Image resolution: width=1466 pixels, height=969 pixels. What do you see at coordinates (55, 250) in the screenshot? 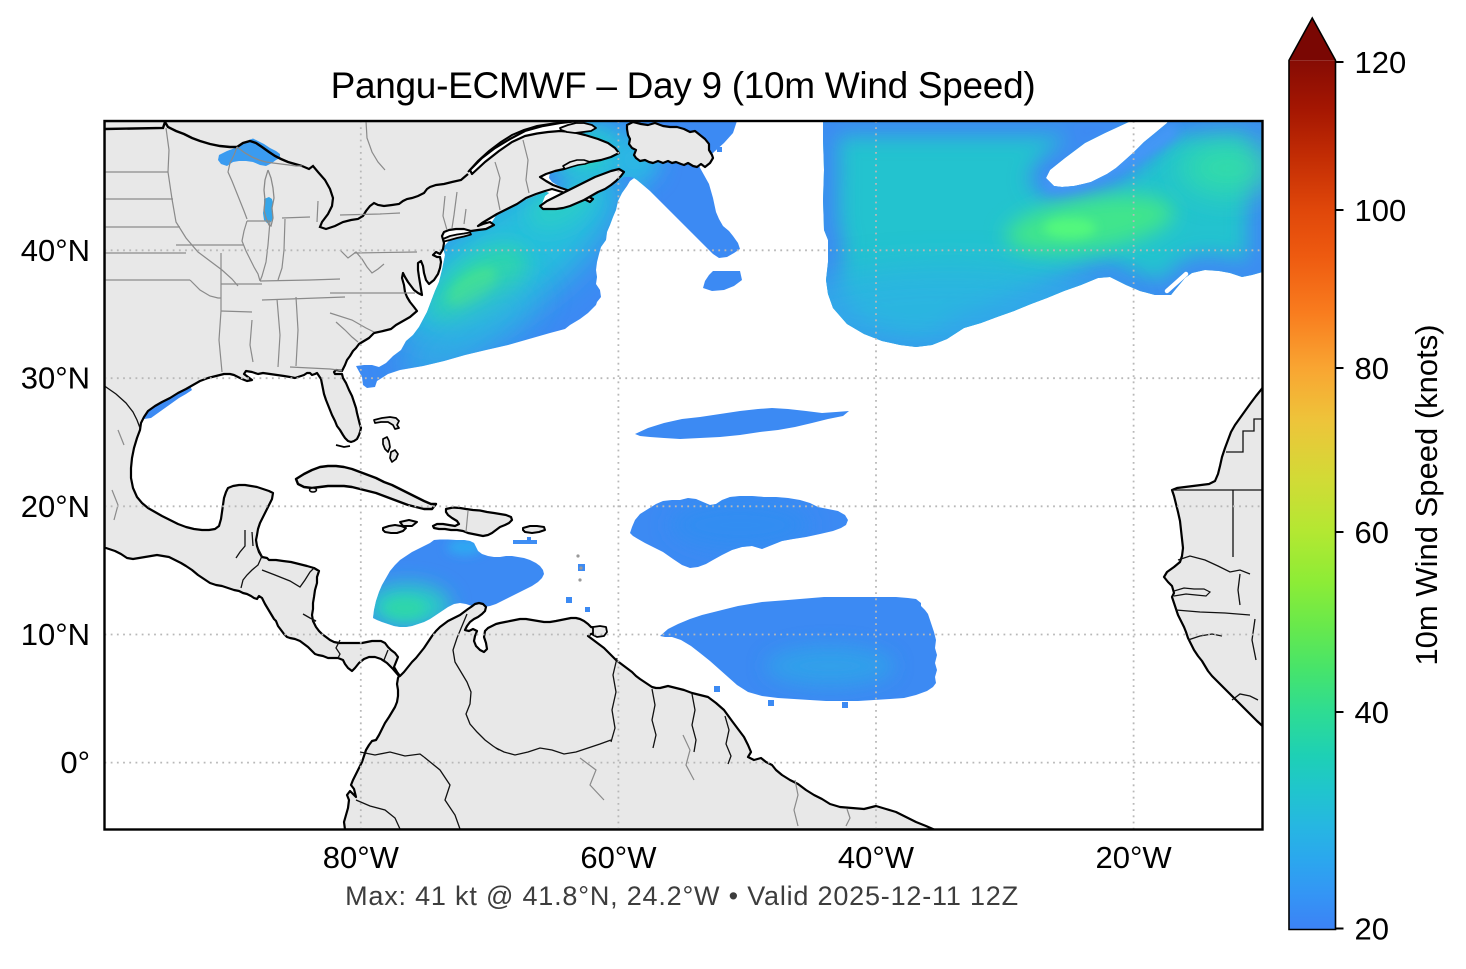
I see `svg-text: 40°N` at bounding box center [55, 250].